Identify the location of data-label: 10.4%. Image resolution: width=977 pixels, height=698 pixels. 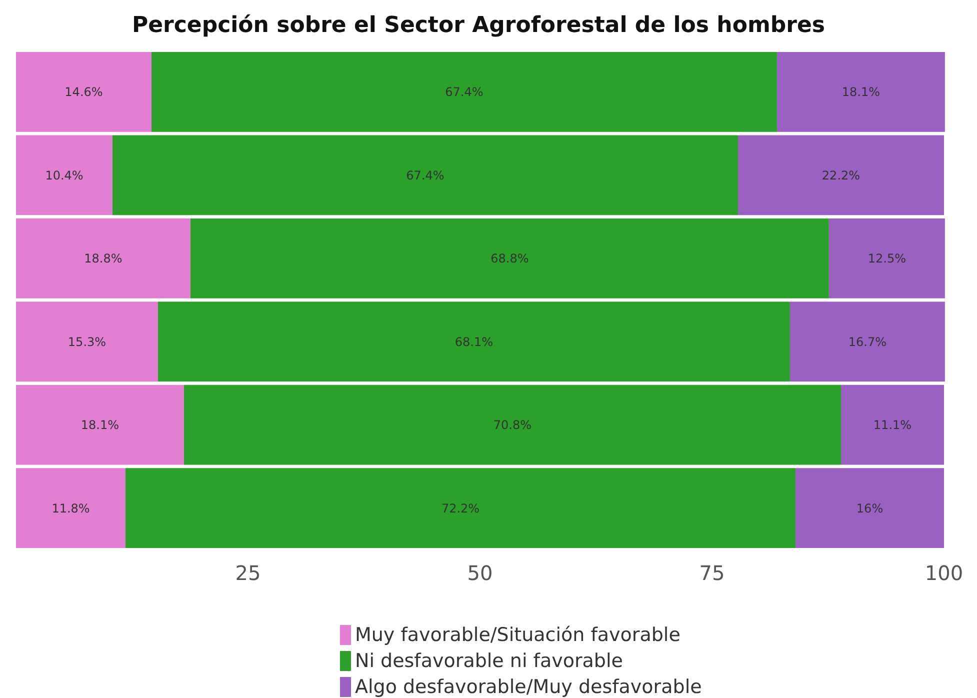
(64, 175).